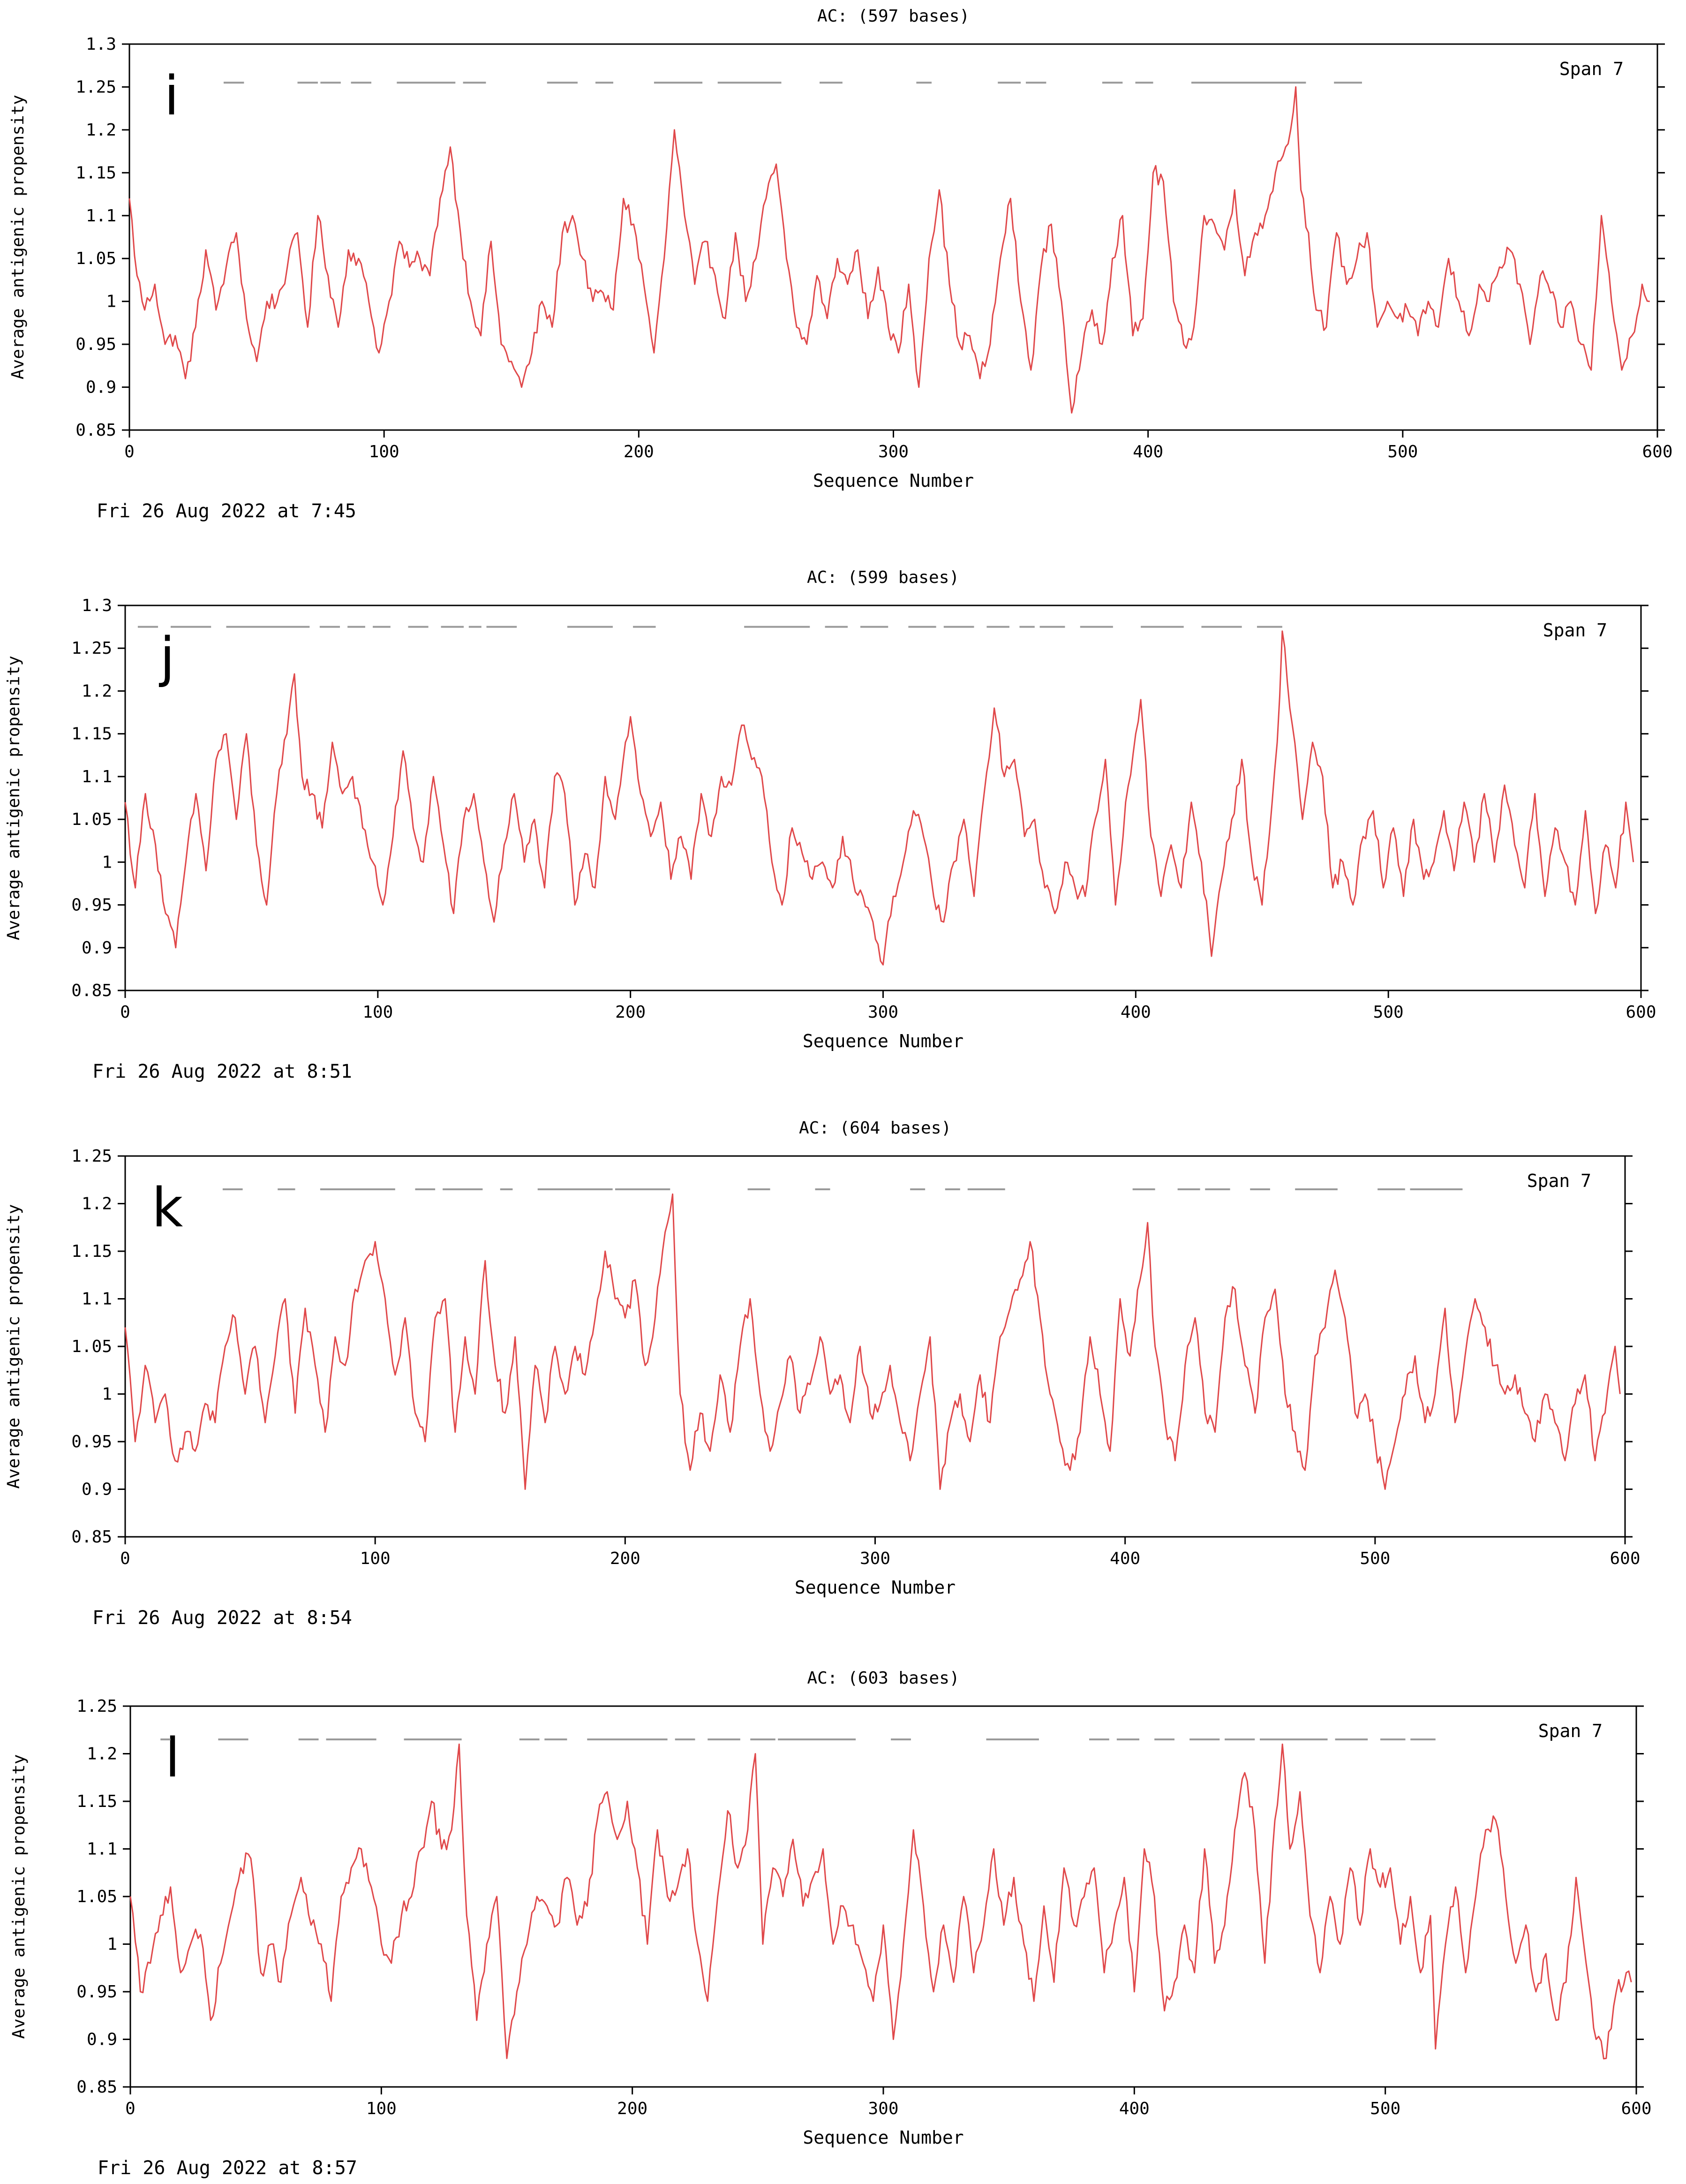  Describe the element at coordinates (167, 1208) in the screenshot. I see `panel-label: k` at that location.